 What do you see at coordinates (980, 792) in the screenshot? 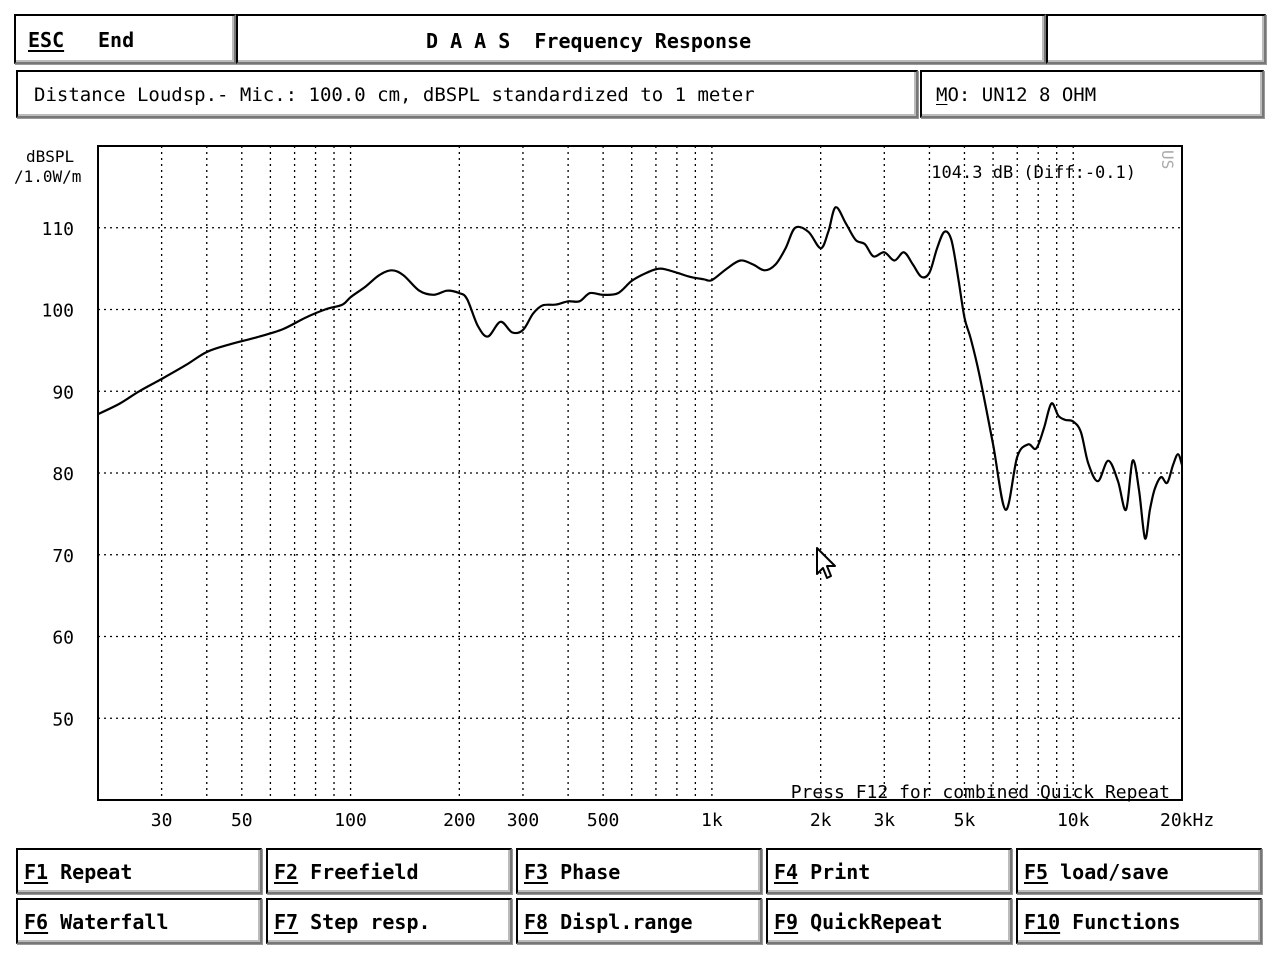
I see `bottom-note: Press F12 for combined Quick Repeat` at bounding box center [980, 792].